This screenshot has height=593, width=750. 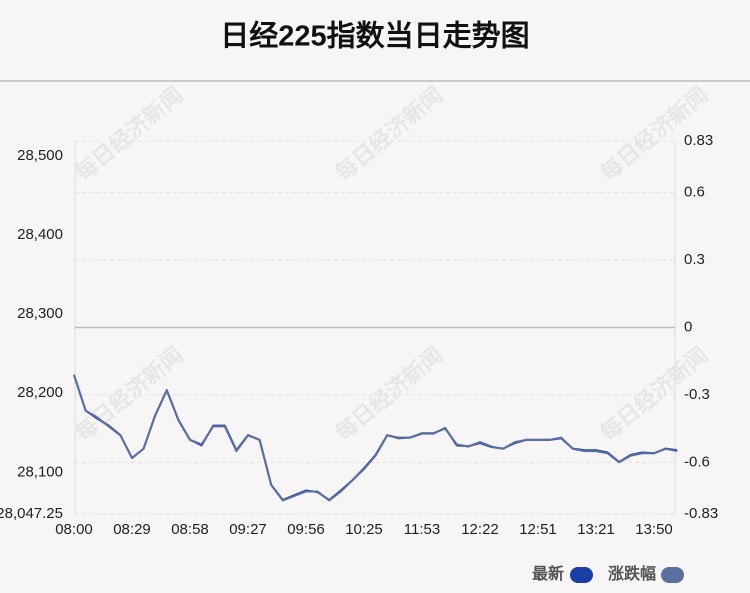 What do you see at coordinates (688, 326) in the screenshot?
I see `y2-tick-label: 0` at bounding box center [688, 326].